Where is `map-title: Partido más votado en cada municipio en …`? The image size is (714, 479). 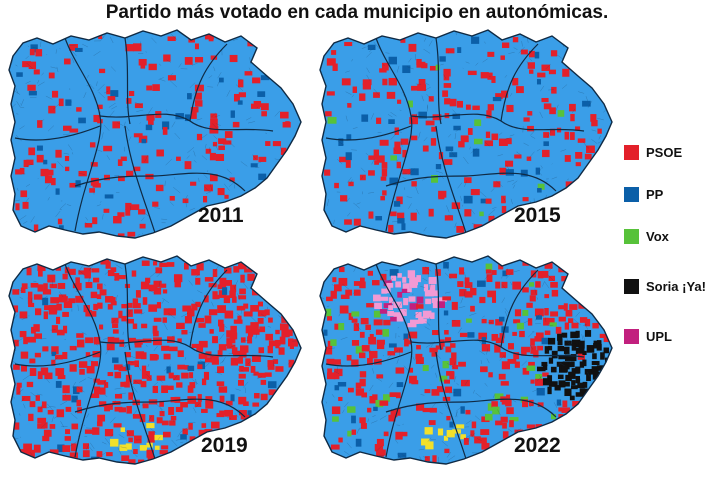
map-title: Partido más votado en cada municipio en … is located at coordinates (357, 12).